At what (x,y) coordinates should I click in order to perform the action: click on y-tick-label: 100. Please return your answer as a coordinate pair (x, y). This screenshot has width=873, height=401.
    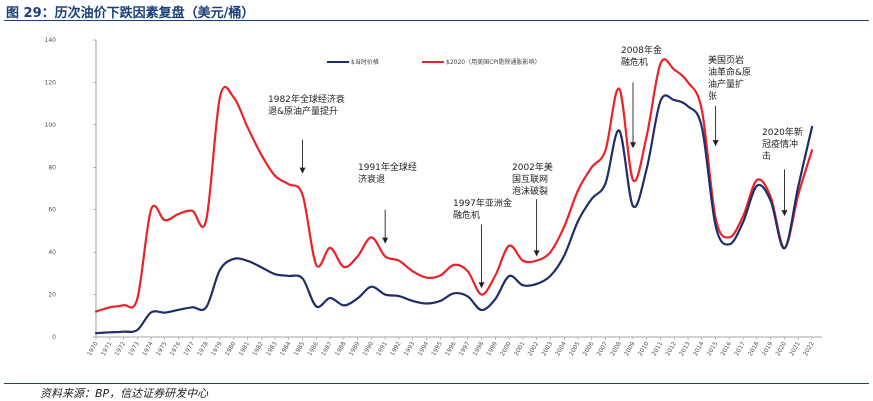
    Looking at the image, I should click on (51, 125).